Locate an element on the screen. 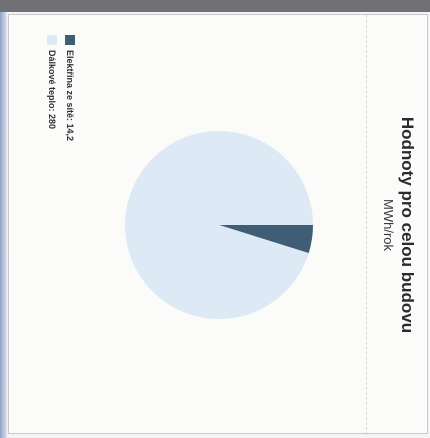 The image size is (430, 438). legend-swatch-district-heat is located at coordinates (52, 40).